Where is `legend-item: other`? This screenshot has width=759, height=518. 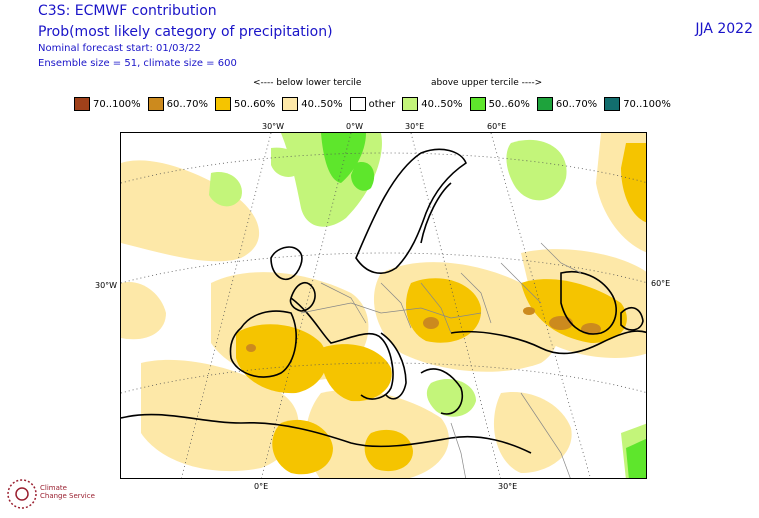
legend-item: other is located at coordinates (372, 104).